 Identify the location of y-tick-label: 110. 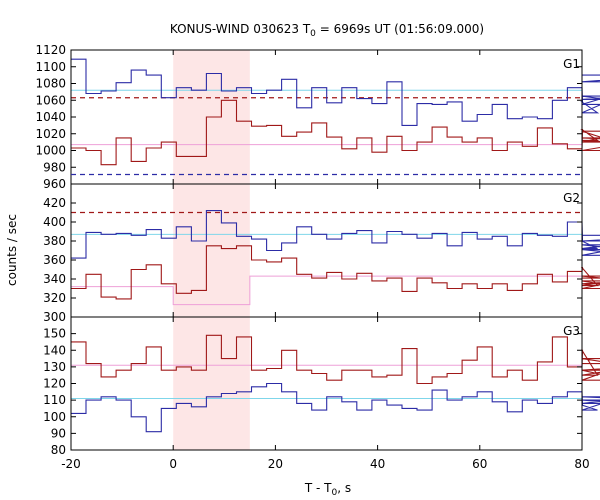
(54, 400).